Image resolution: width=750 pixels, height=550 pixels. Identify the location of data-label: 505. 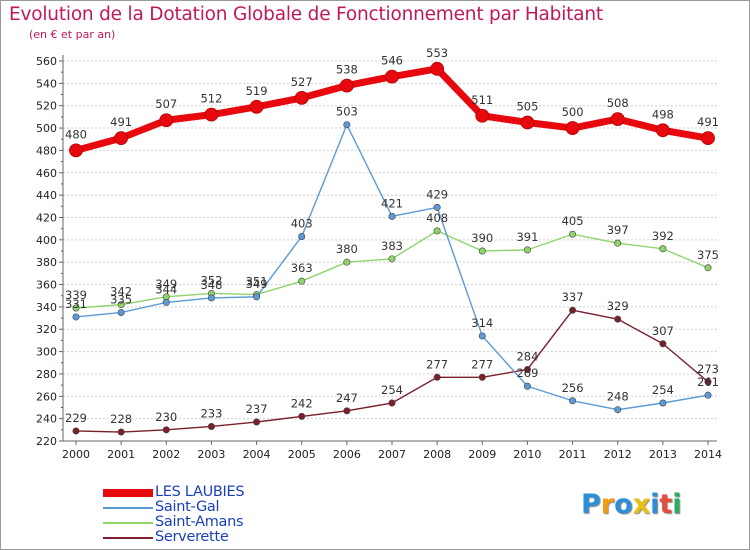
(527, 106).